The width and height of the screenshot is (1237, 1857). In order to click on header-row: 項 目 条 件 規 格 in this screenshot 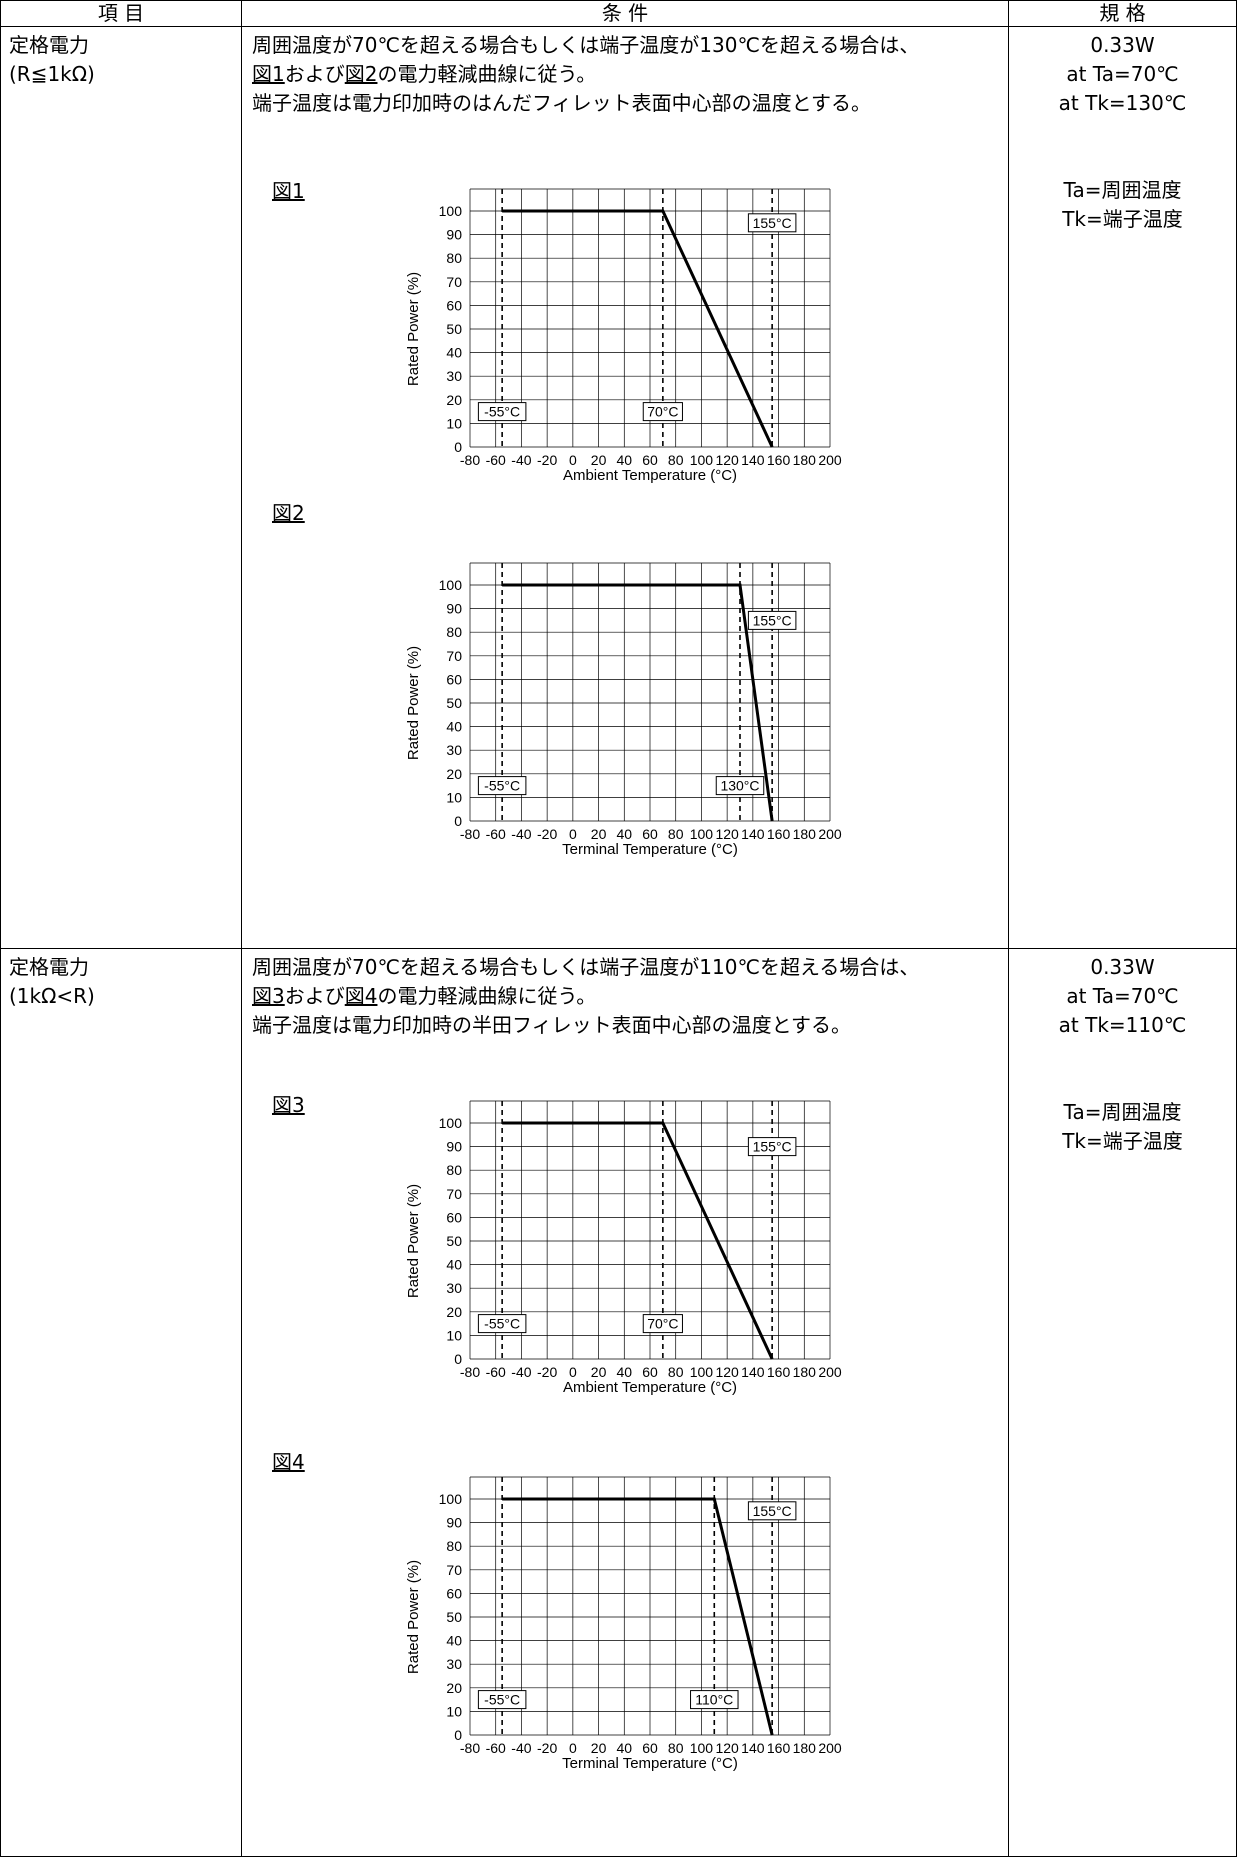, I will do `click(618, 13)`.